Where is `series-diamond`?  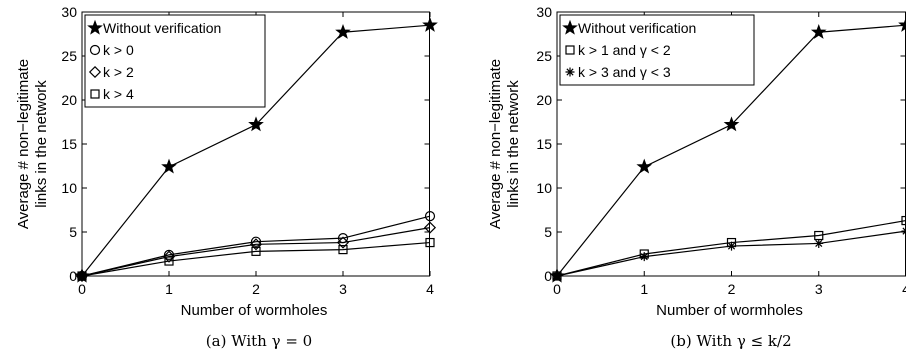
series-diamond is located at coordinates (256, 252).